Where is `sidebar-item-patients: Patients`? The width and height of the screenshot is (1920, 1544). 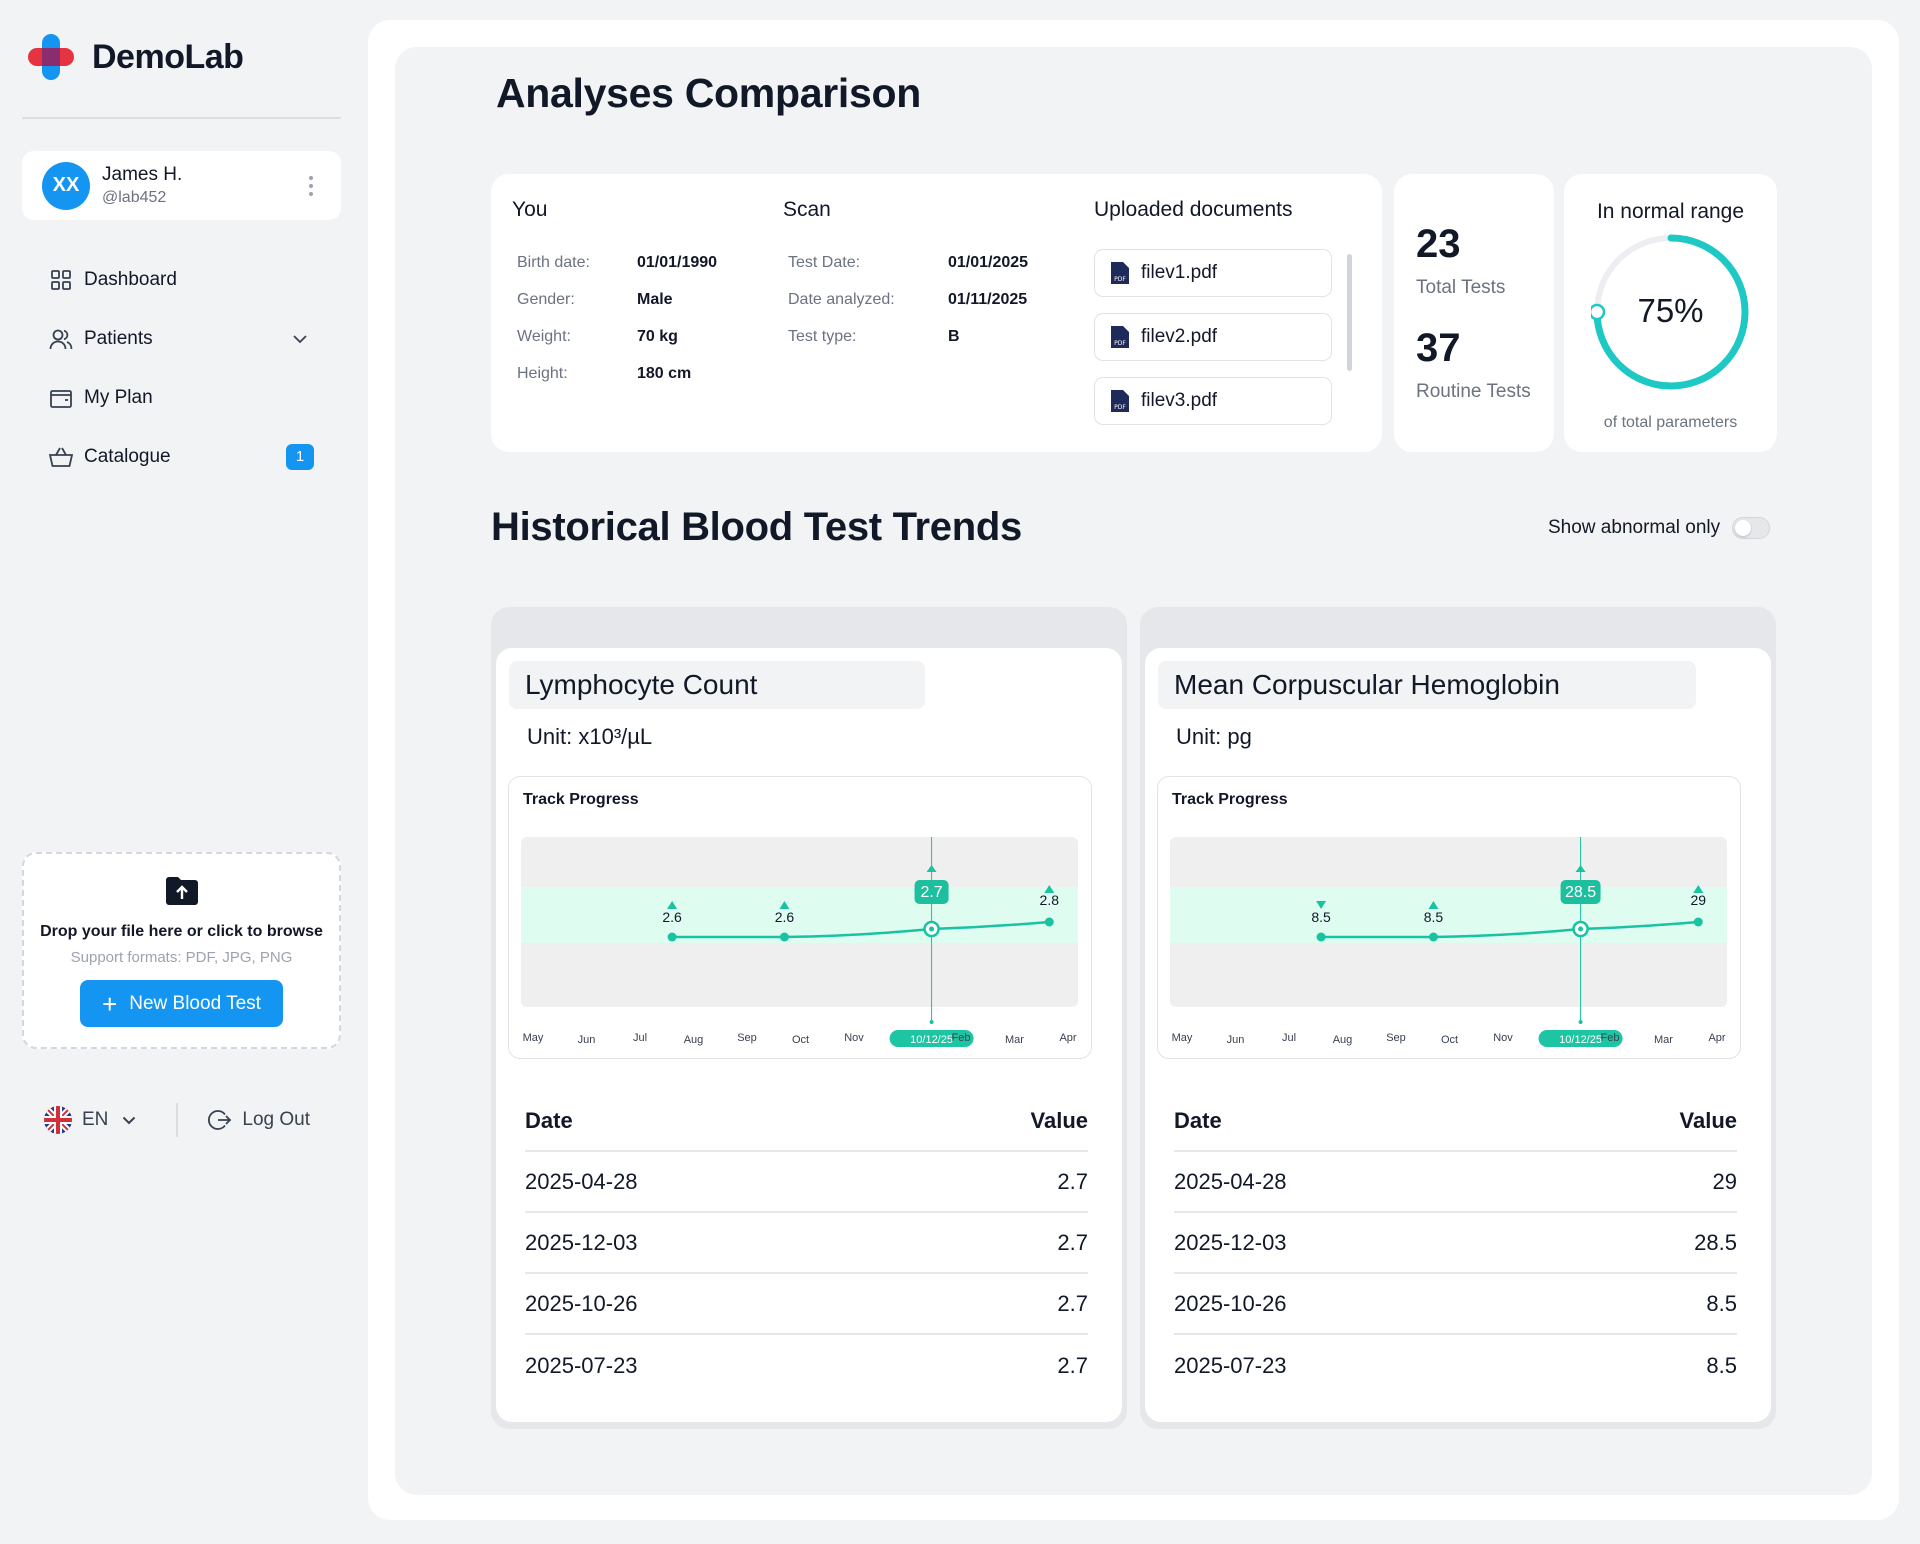 sidebar-item-patients: Patients is located at coordinates (183, 338).